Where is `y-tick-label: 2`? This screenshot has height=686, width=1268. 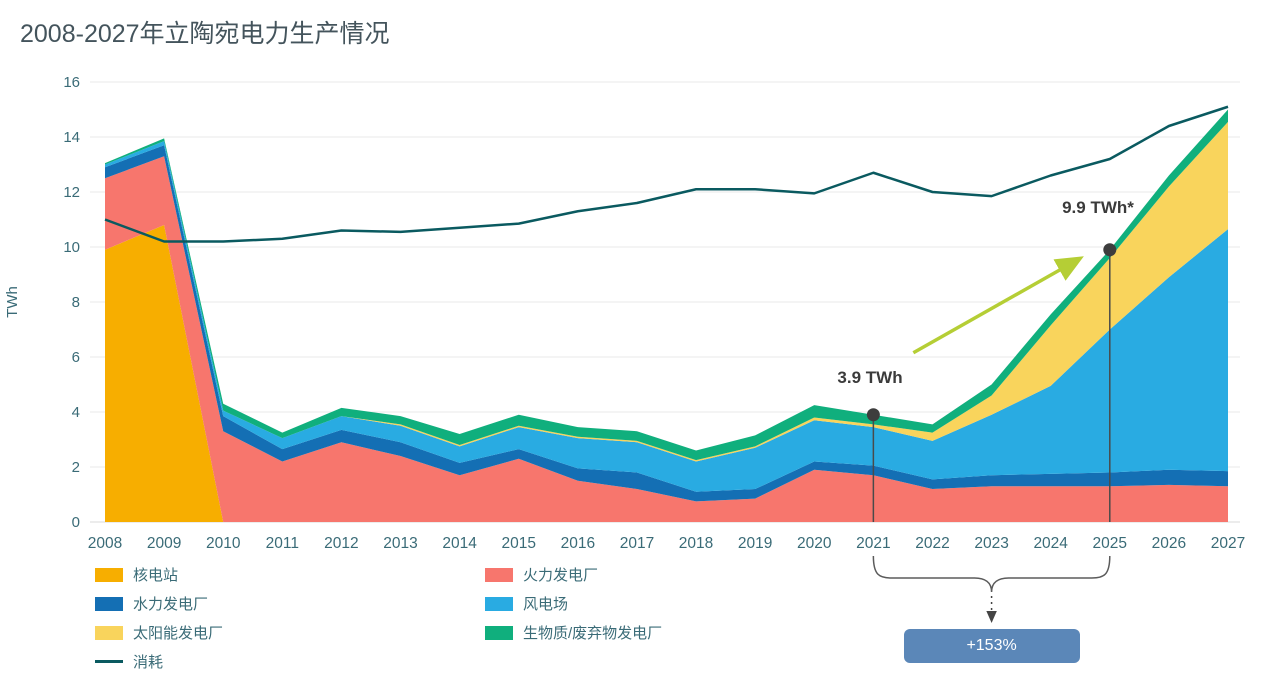 y-tick-label: 2 is located at coordinates (76, 467).